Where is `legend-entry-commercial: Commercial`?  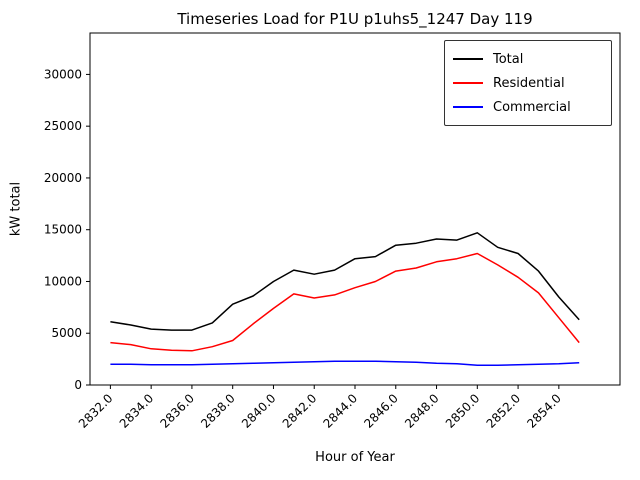 legend-entry-commercial: Commercial is located at coordinates (528, 107).